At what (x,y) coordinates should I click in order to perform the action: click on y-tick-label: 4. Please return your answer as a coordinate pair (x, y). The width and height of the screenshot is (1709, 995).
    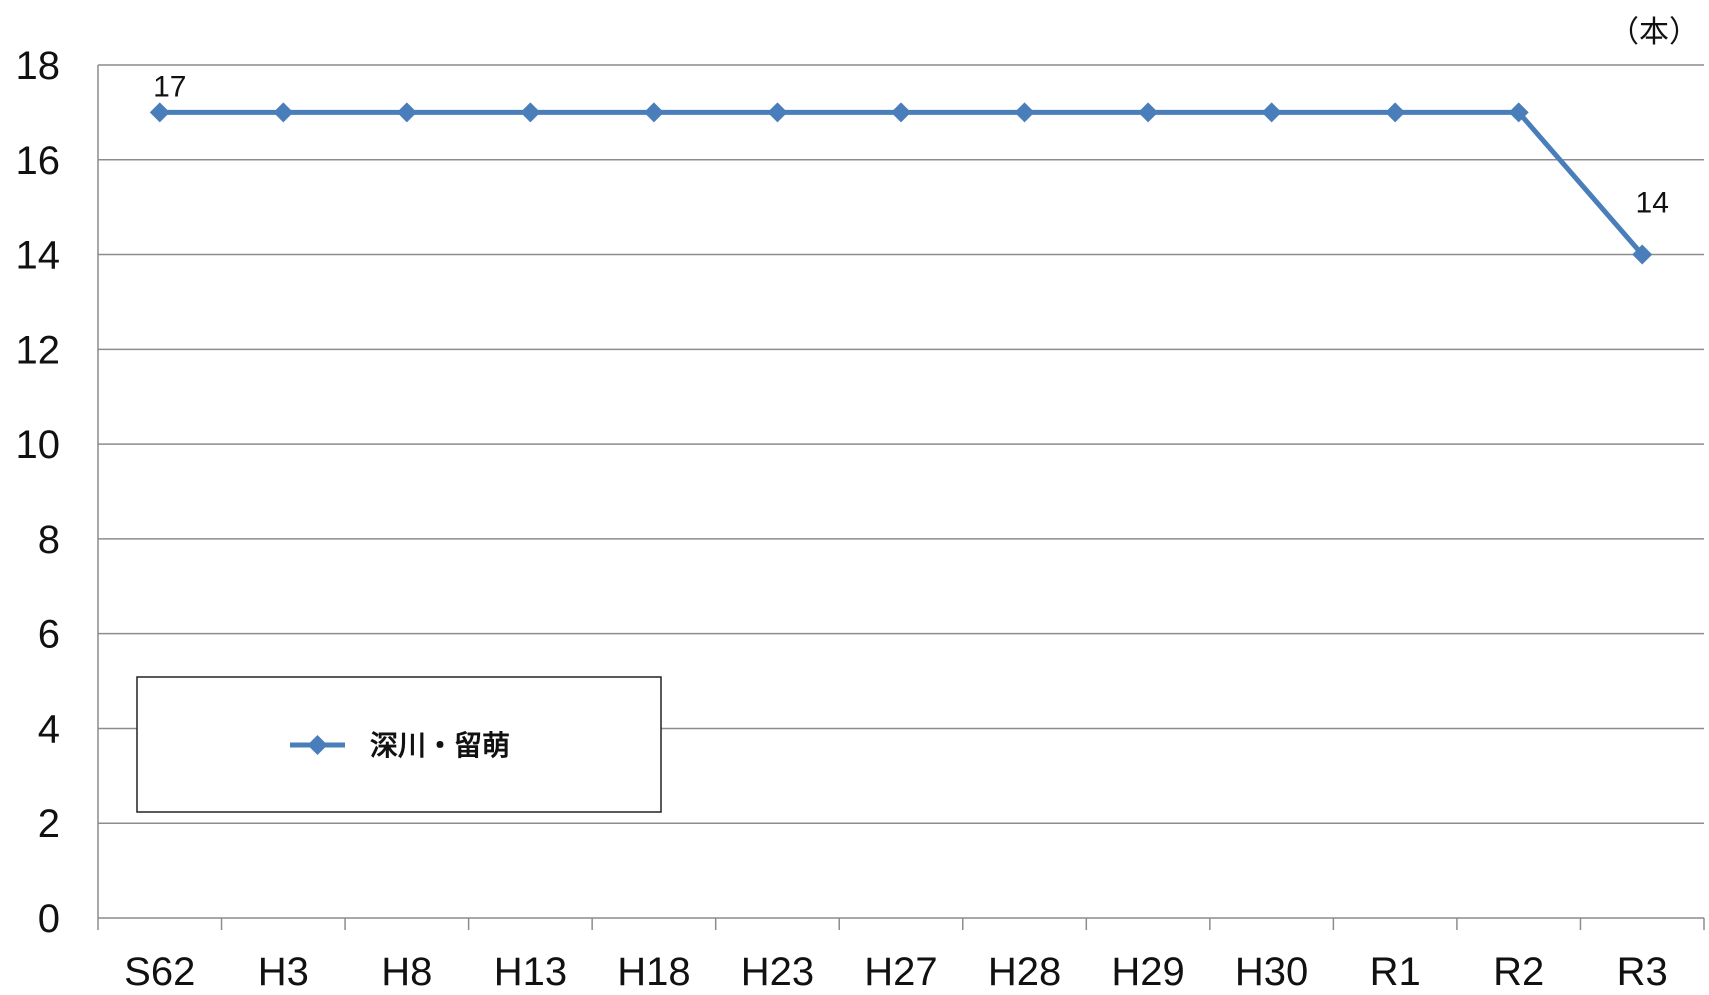
    Looking at the image, I should click on (49, 729).